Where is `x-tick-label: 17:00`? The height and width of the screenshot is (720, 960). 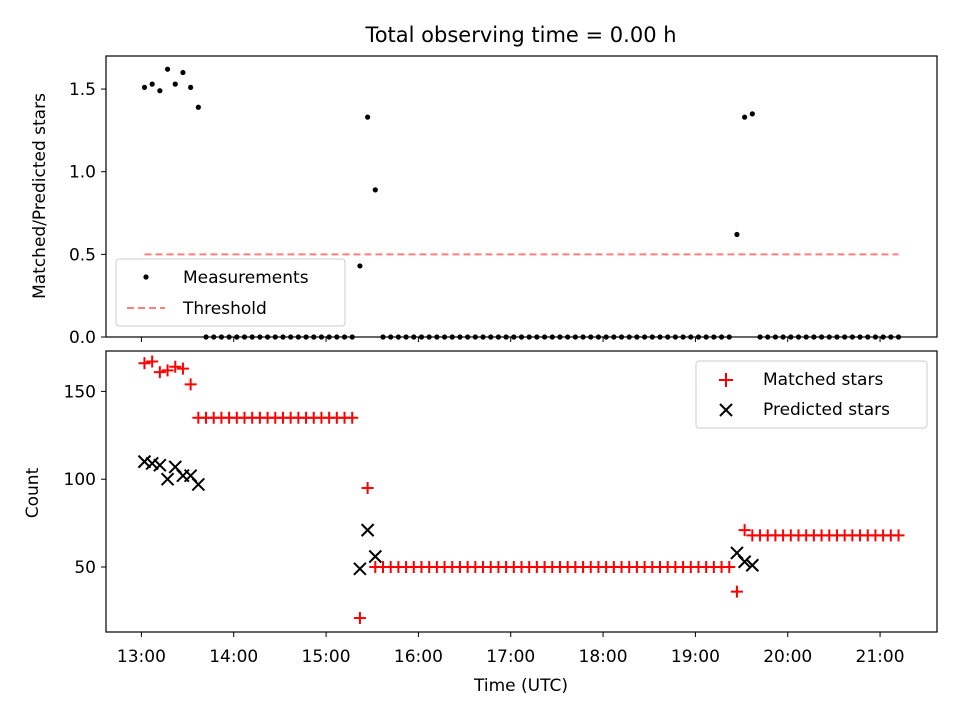
x-tick-label: 17:00 is located at coordinates (510, 657).